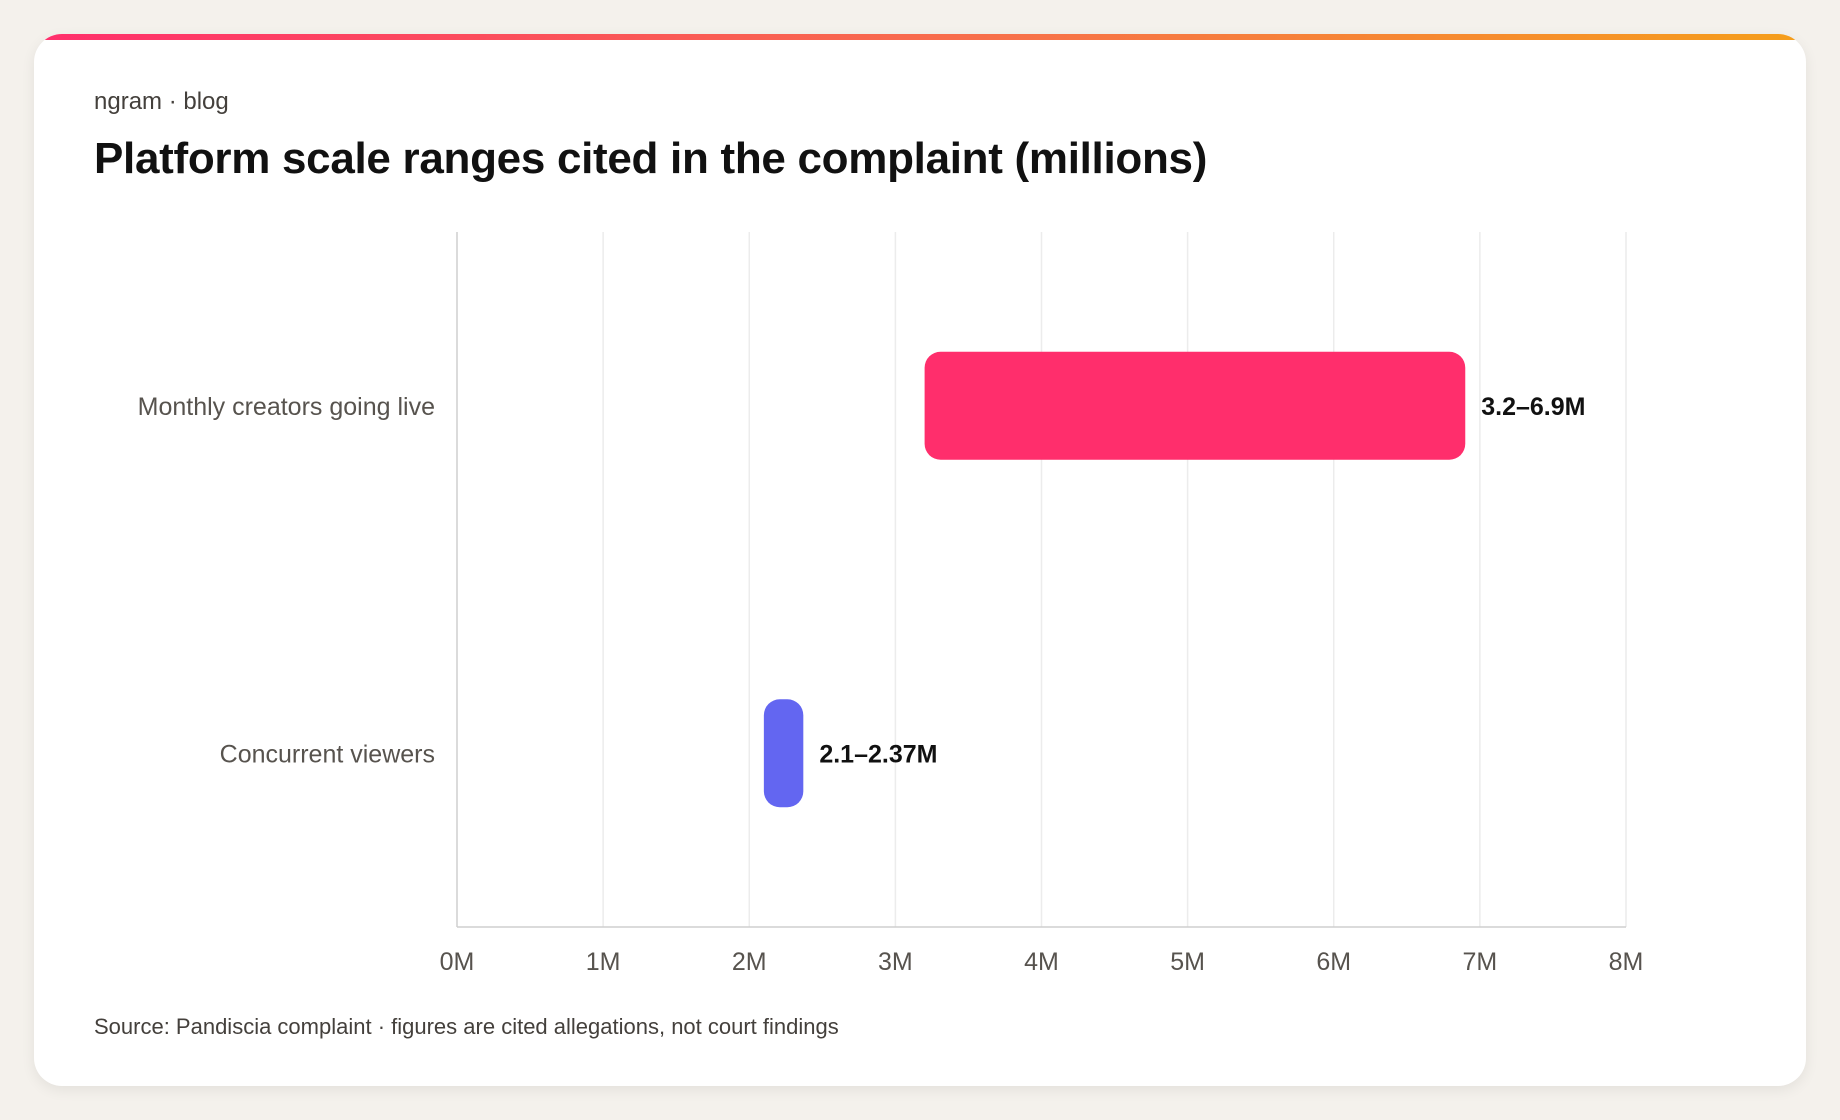 The width and height of the screenshot is (1840, 1120). Describe the element at coordinates (1626, 962) in the screenshot. I see `x-tick-label: 8M` at that location.